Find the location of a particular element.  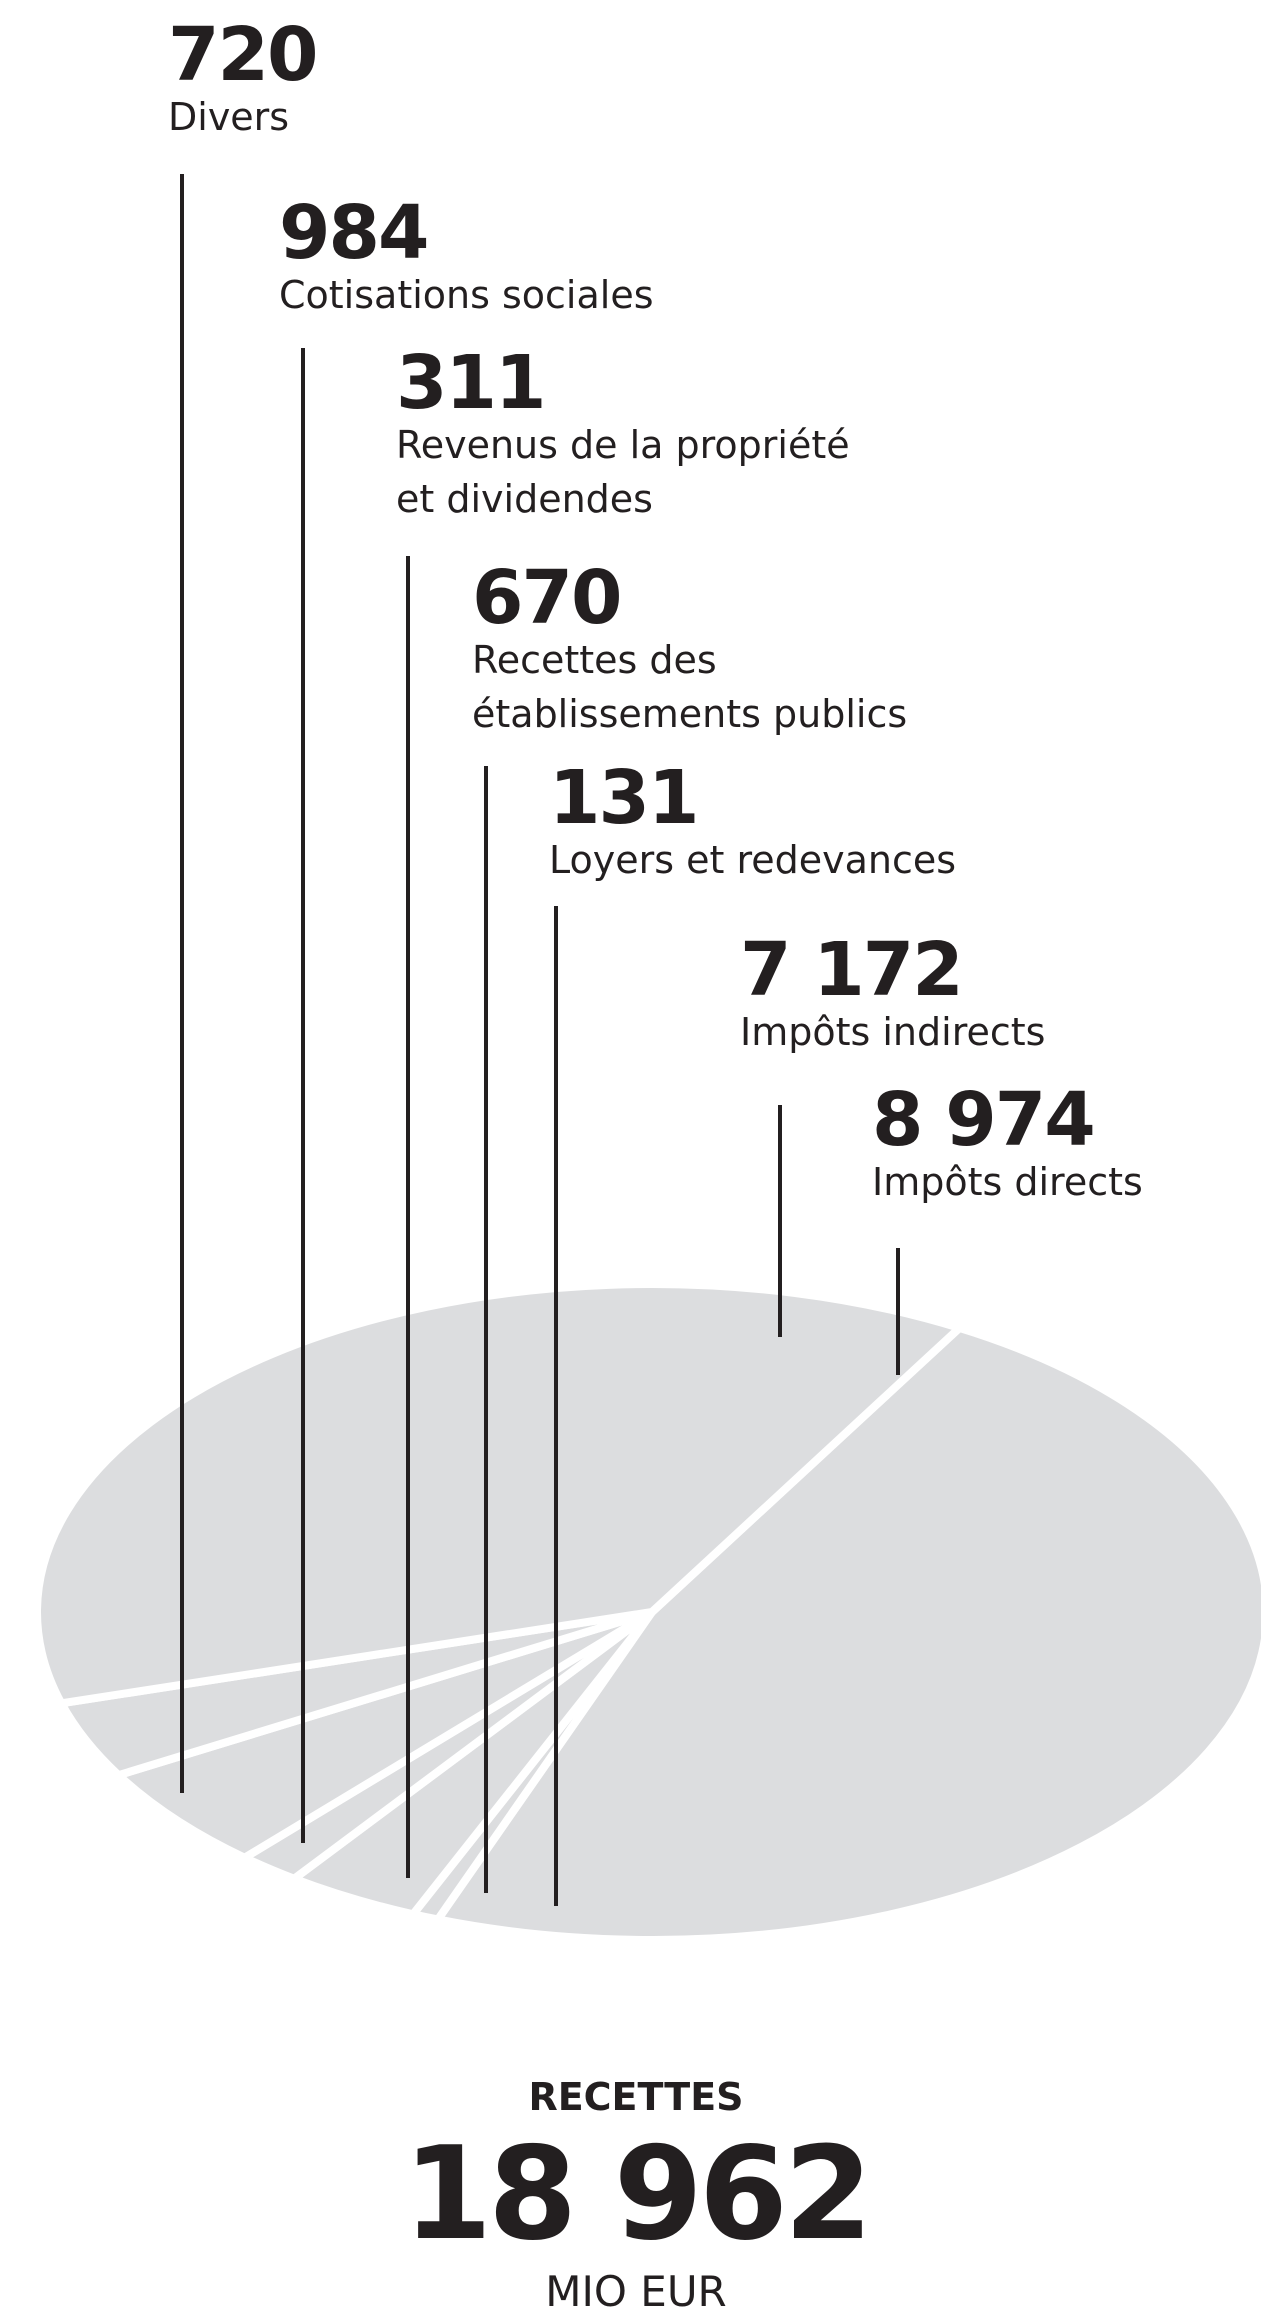

slice-label: Divers is located at coordinates (228, 117).